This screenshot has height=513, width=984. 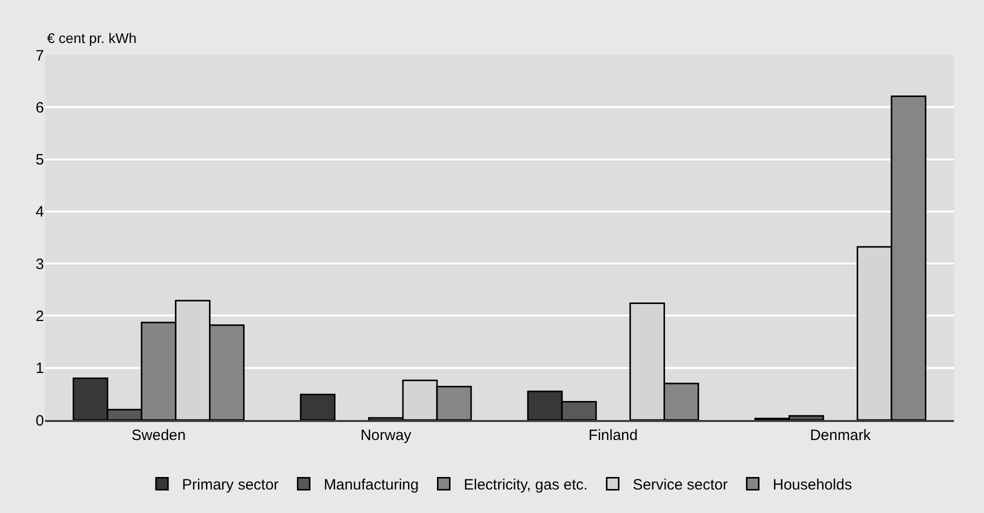 What do you see at coordinates (40, 421) in the screenshot?
I see `y-tick-label: 0` at bounding box center [40, 421].